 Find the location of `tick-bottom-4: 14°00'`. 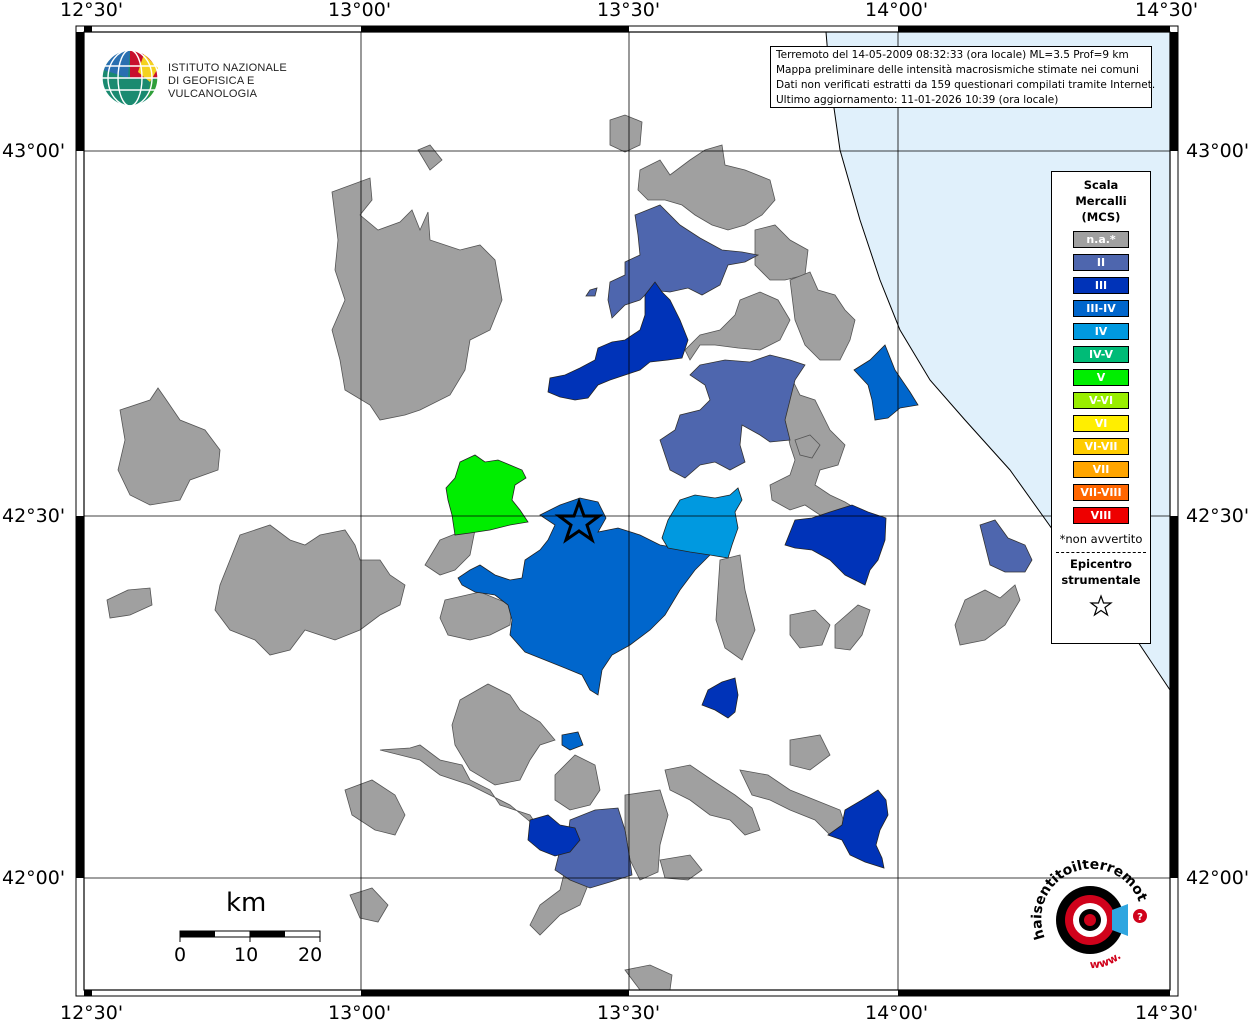

tick-bottom-4: 14°00' is located at coordinates (897, 1013).